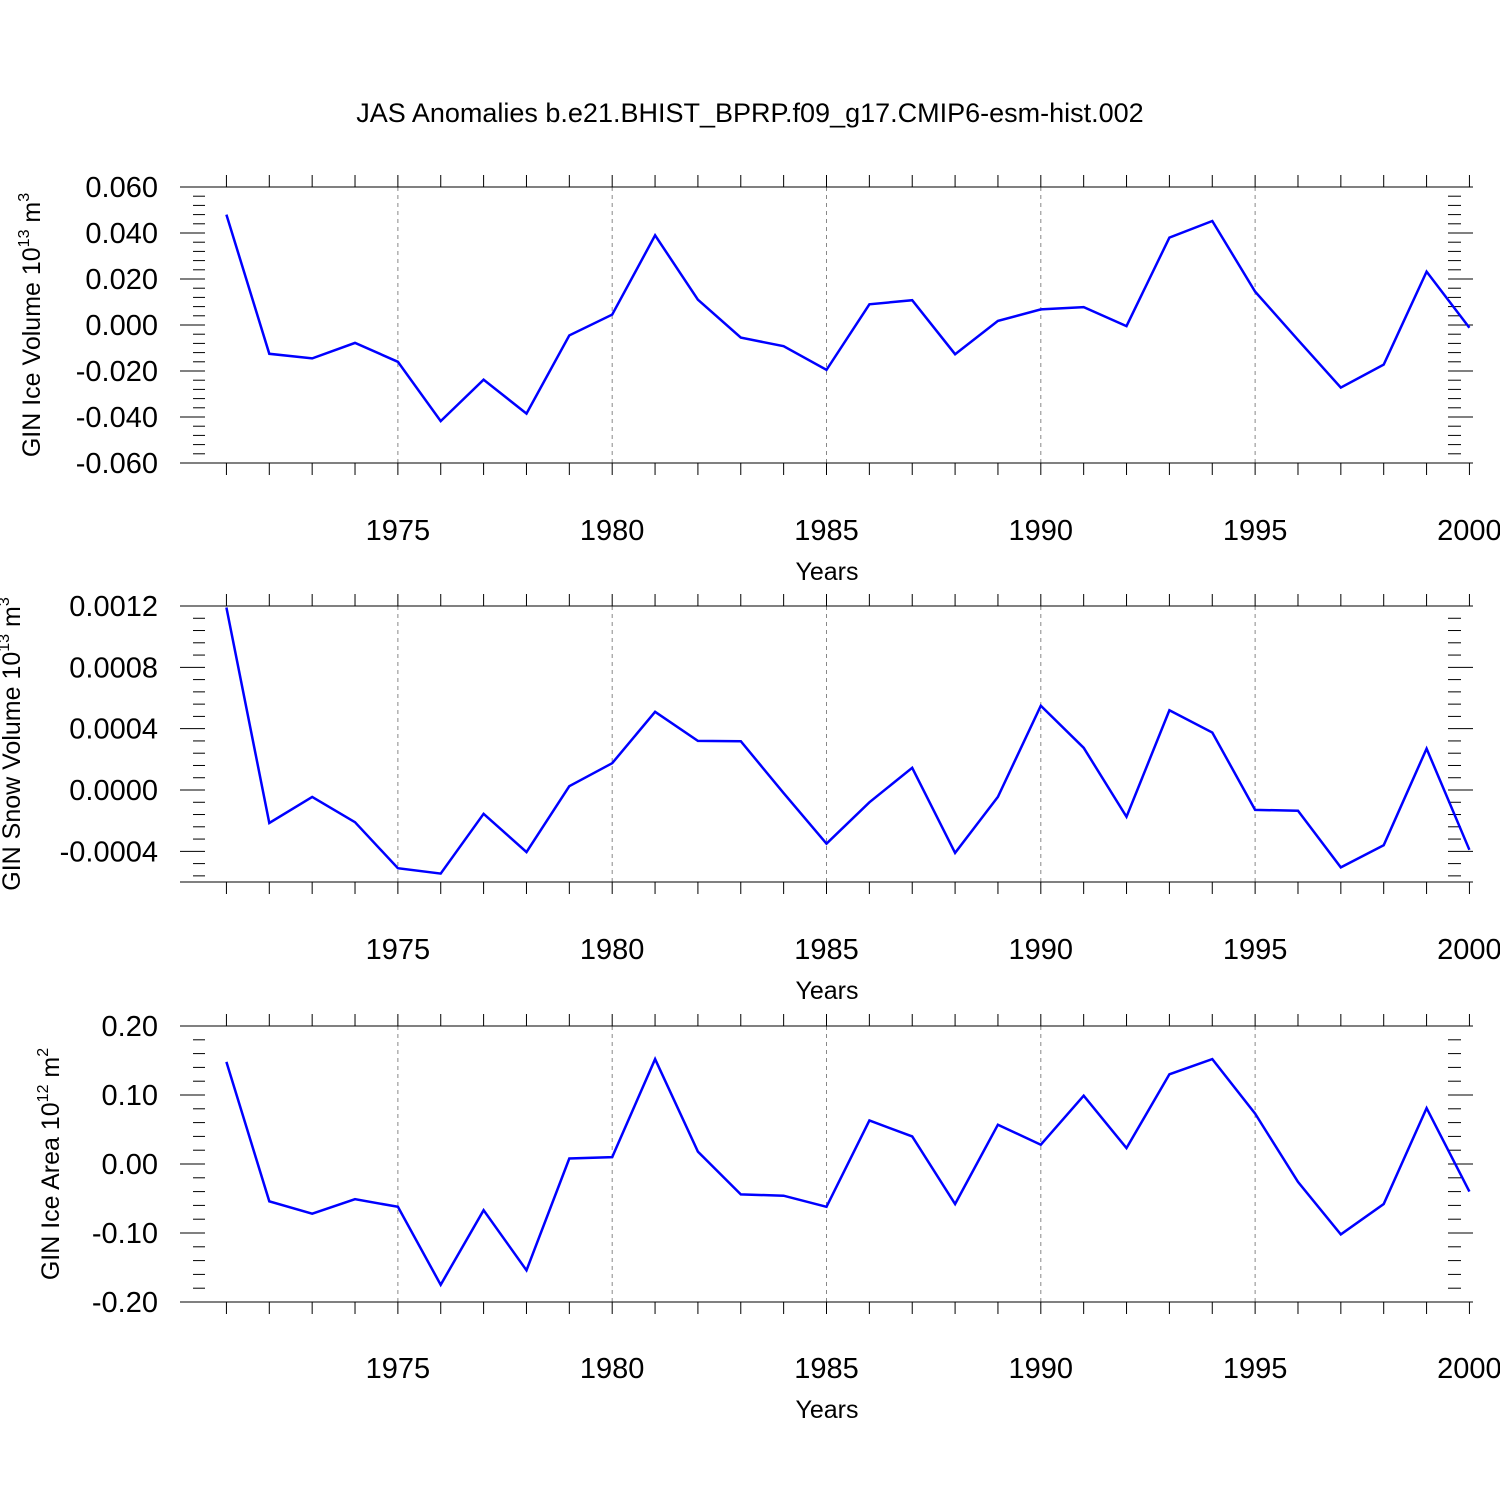 The width and height of the screenshot is (1500, 1505). I want to click on y-tick-label: 0.0012, so click(113, 607).